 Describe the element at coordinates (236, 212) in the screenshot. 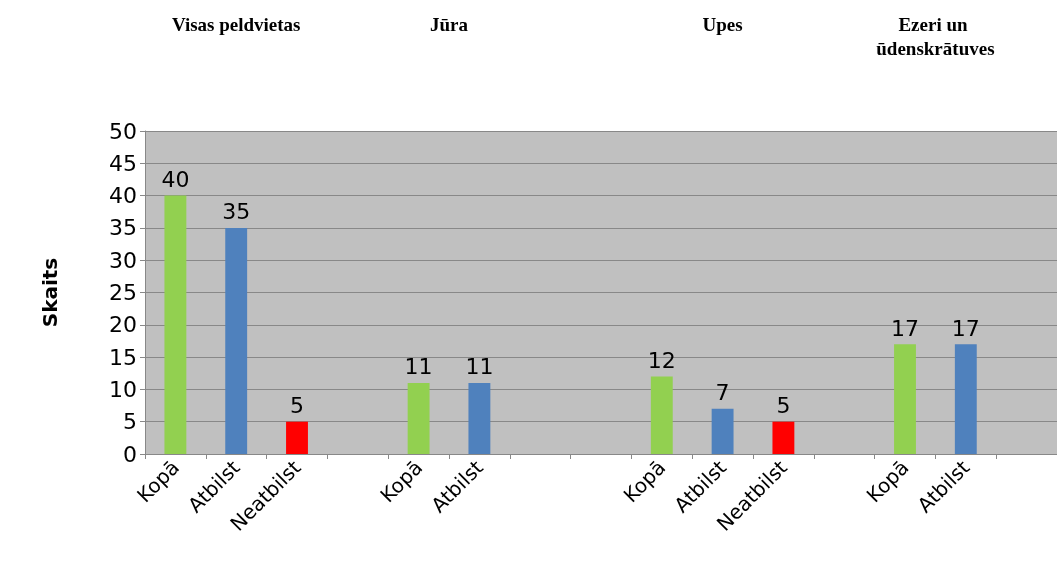

I see `data-label: 35` at that location.